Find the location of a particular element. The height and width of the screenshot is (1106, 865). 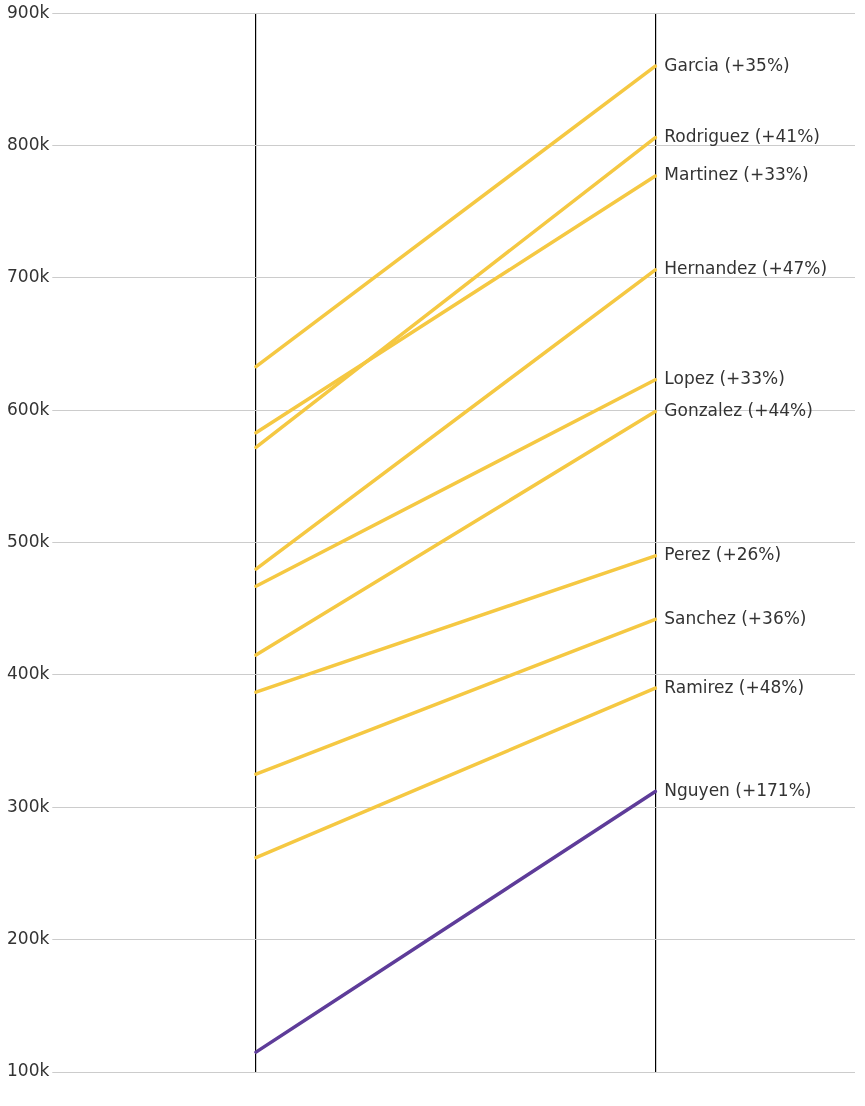

y-tick-label: 700k is located at coordinates (28, 276).